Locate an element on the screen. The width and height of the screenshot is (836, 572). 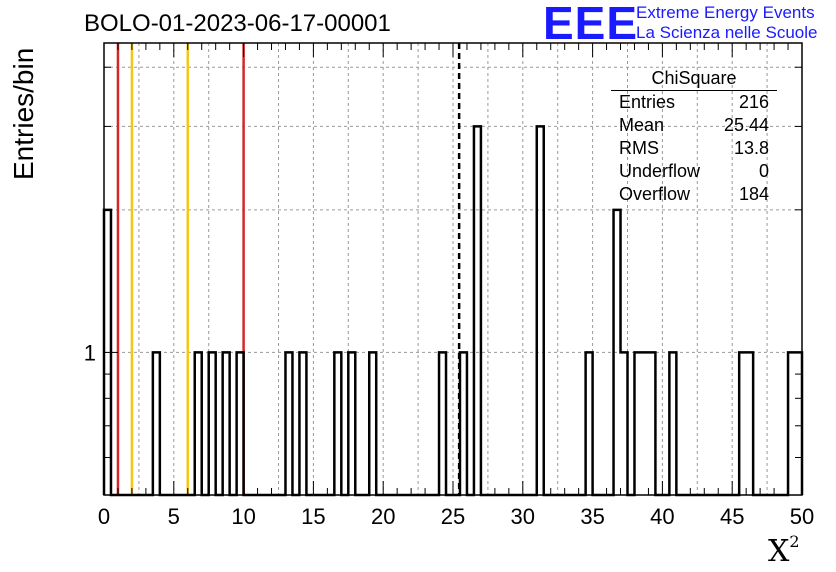
stats-value: 25.44 is located at coordinates (746, 125).